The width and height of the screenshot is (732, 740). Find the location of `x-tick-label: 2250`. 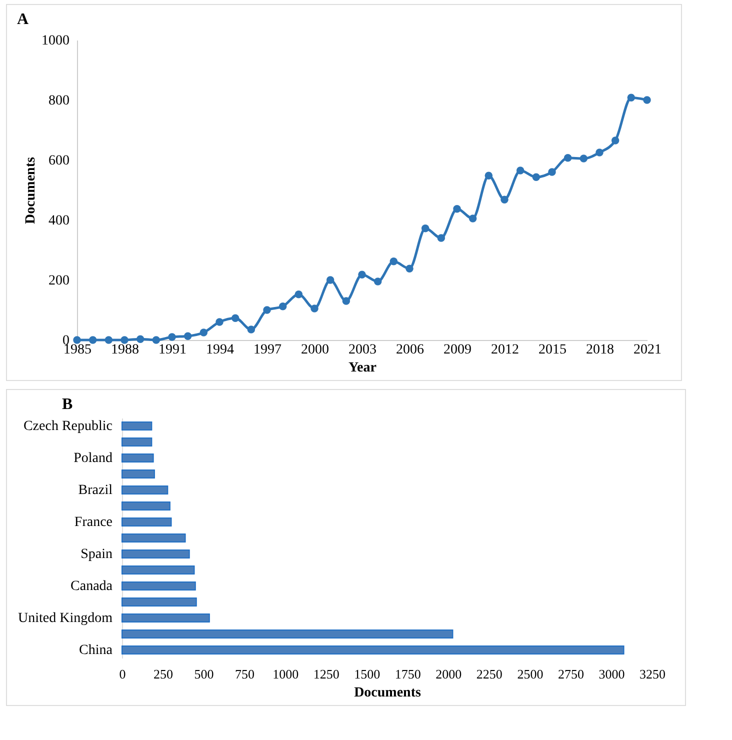

x-tick-label: 2250 is located at coordinates (489, 674).